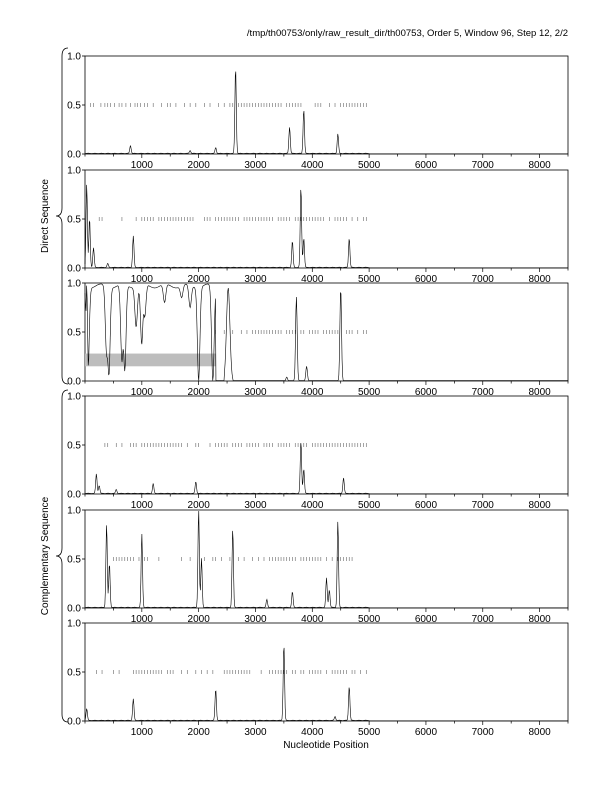 Image resolution: width=612 pixels, height=792 pixels. What do you see at coordinates (62, 556) in the screenshot?
I see `complementary-group-brace` at bounding box center [62, 556].